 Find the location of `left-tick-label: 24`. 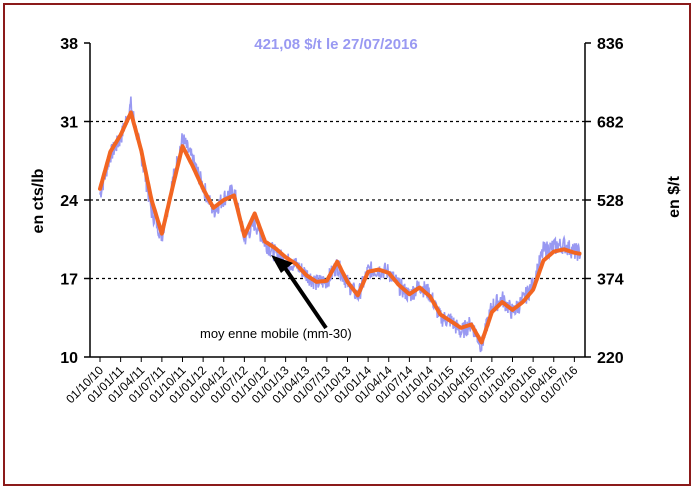

left-tick-label: 24 is located at coordinates (69, 201).